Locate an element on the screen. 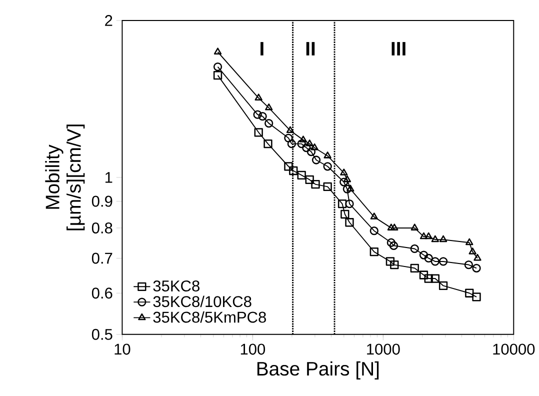 This screenshot has width=539, height=396. y-tick-label: 1 is located at coordinates (108, 177).